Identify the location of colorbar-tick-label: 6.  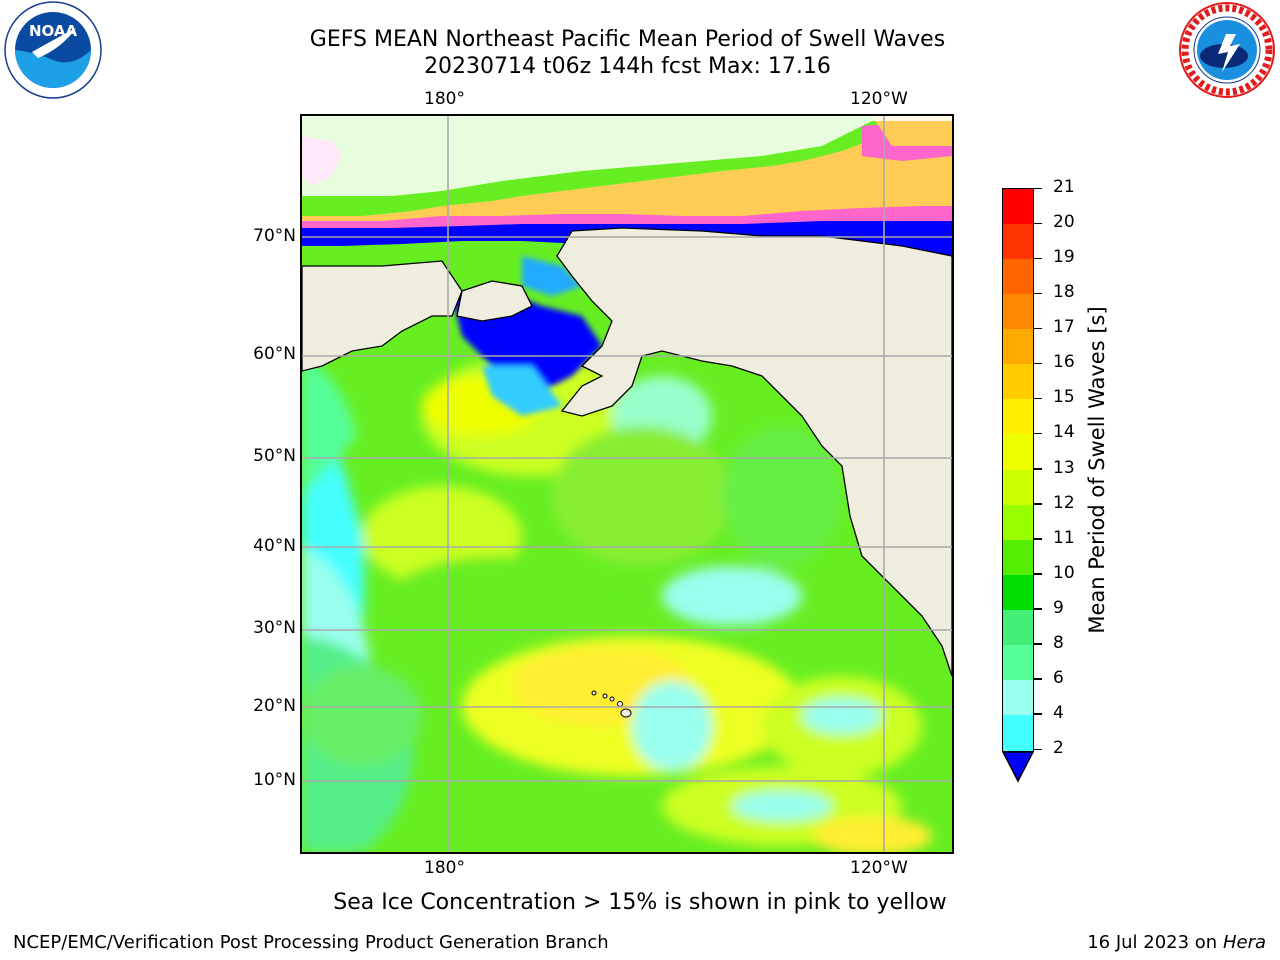
(1058, 677).